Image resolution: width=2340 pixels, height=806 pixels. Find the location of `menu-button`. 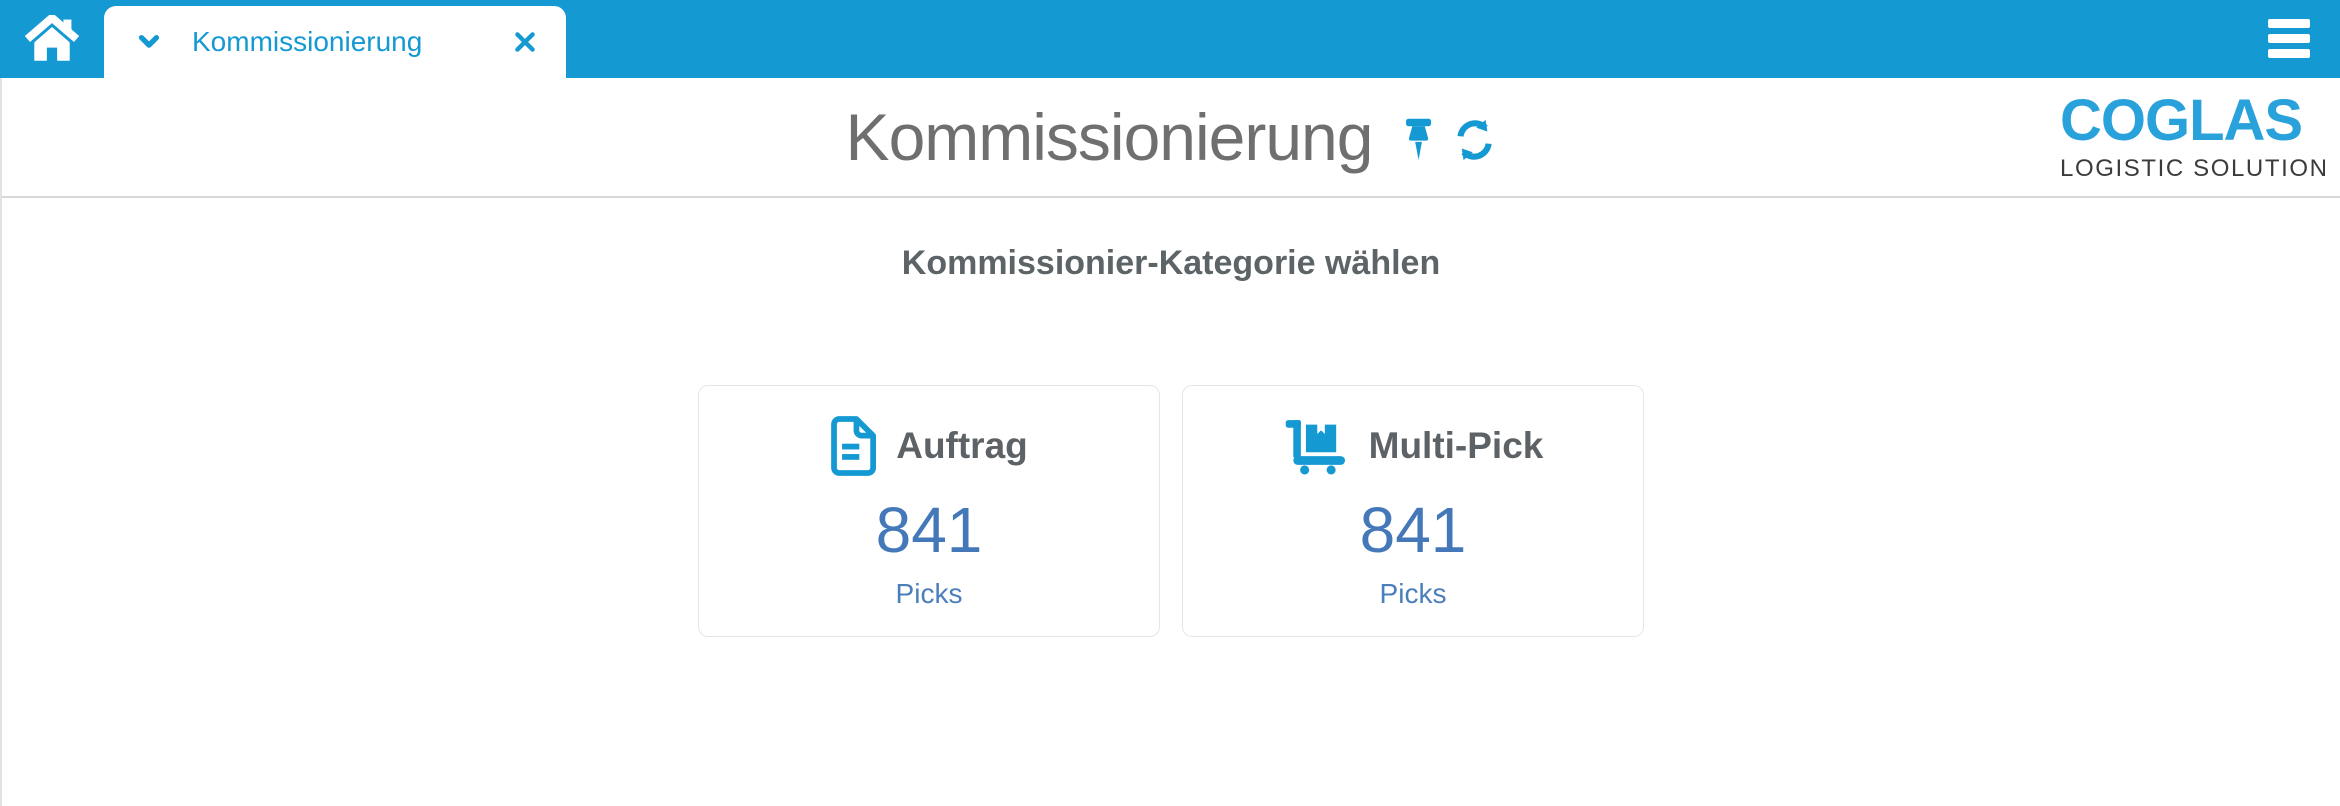

menu-button is located at coordinates (2289, 38).